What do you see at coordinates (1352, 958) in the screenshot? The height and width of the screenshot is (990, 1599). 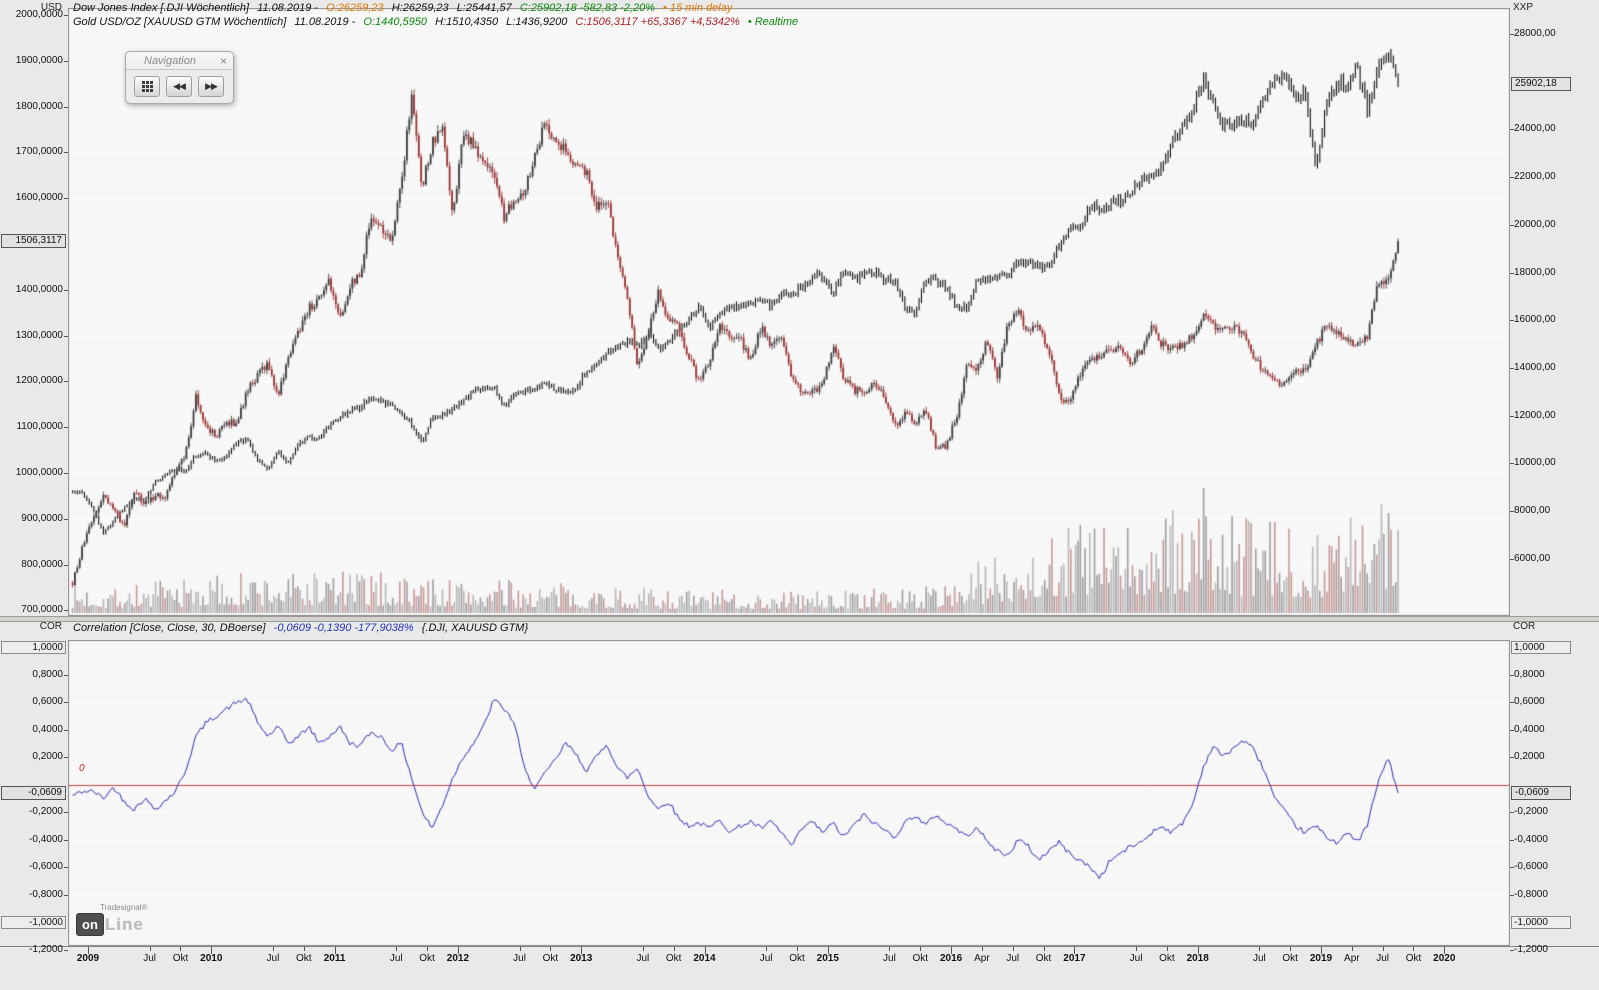 I see `time-tick-label: Apr` at bounding box center [1352, 958].